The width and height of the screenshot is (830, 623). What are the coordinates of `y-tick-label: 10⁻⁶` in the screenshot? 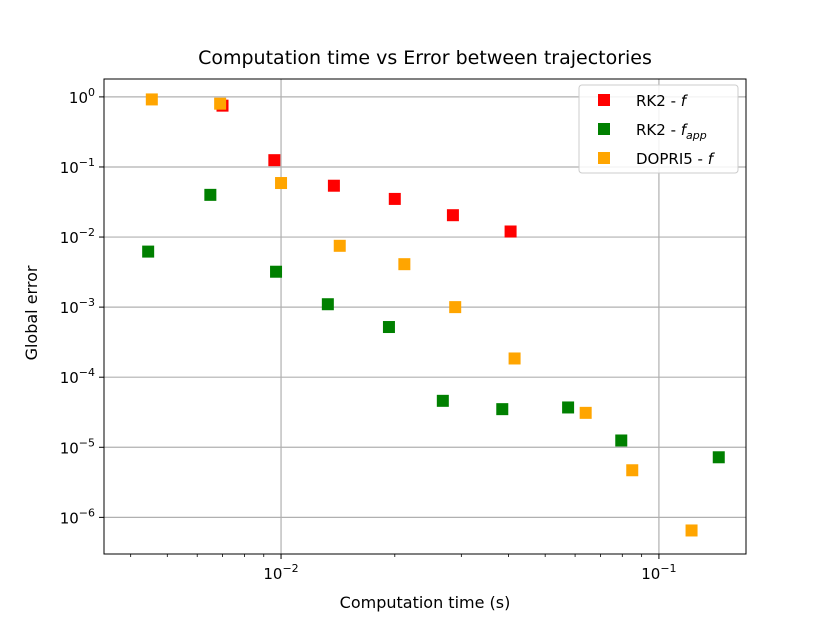 It's located at (77, 516).